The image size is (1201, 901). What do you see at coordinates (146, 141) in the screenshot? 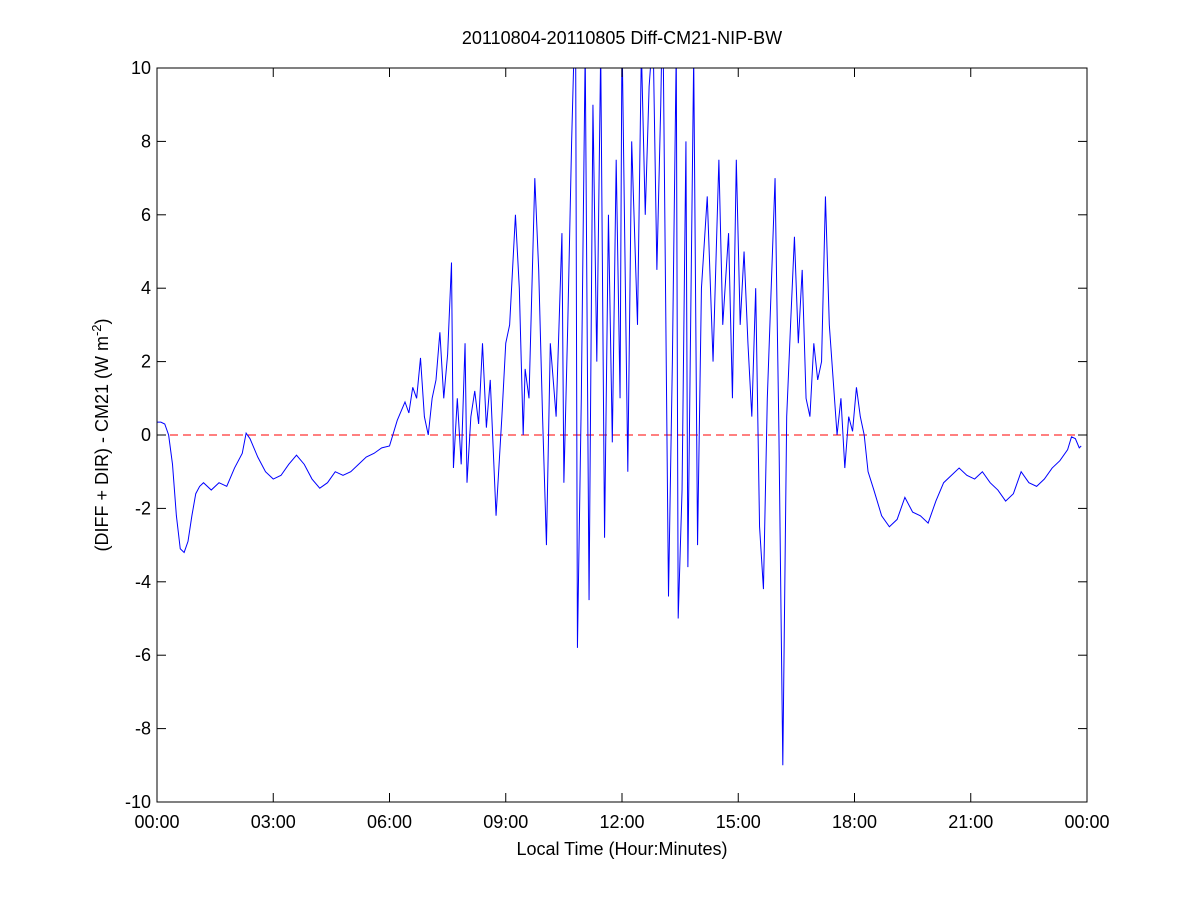
I see `y-tick-label: 8` at bounding box center [146, 141].